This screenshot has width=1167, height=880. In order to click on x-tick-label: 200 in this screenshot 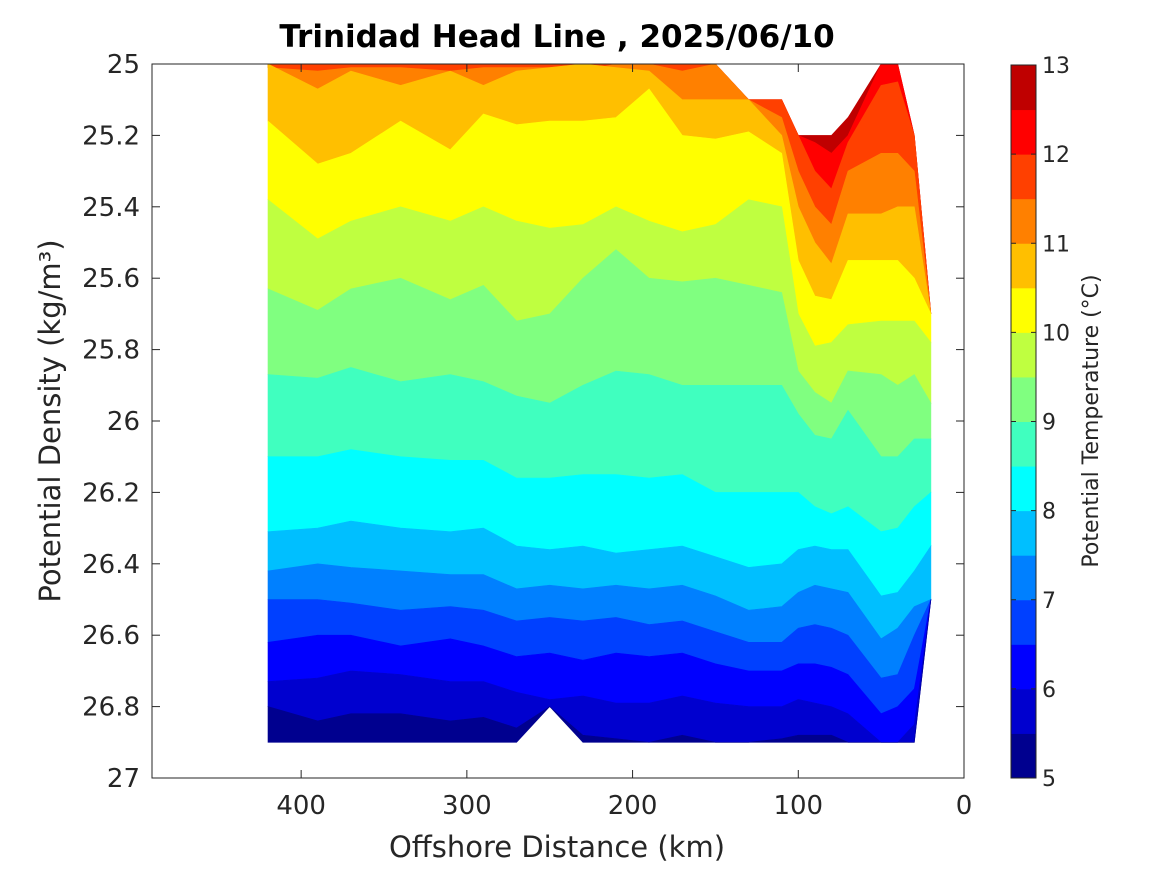, I will do `click(633, 806)`.